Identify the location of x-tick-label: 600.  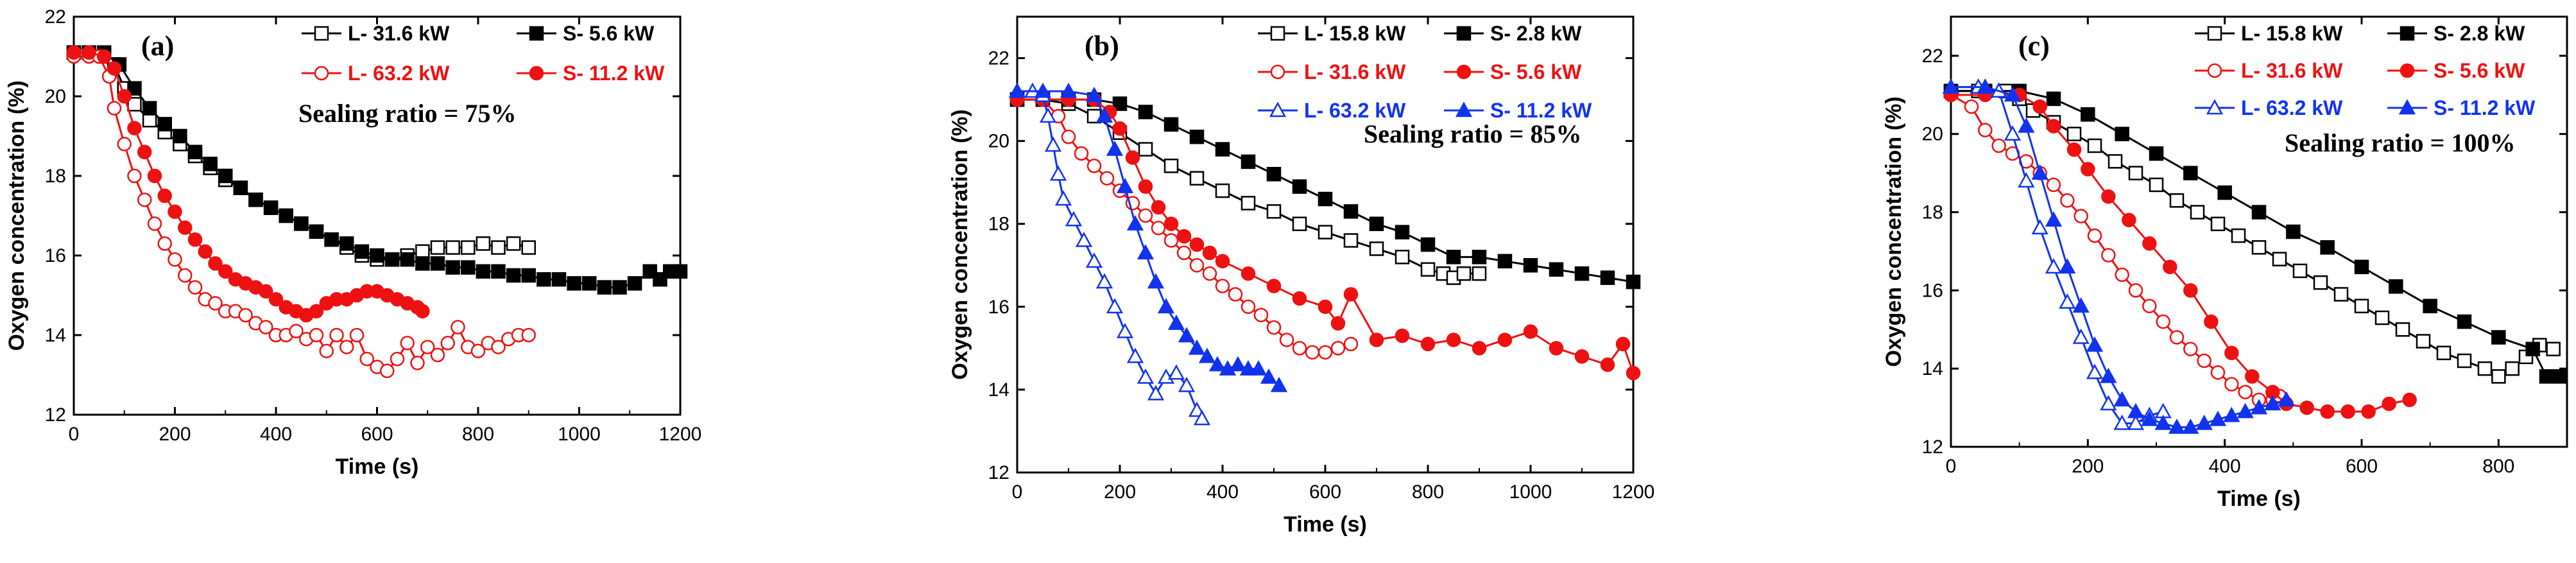
(1325, 492).